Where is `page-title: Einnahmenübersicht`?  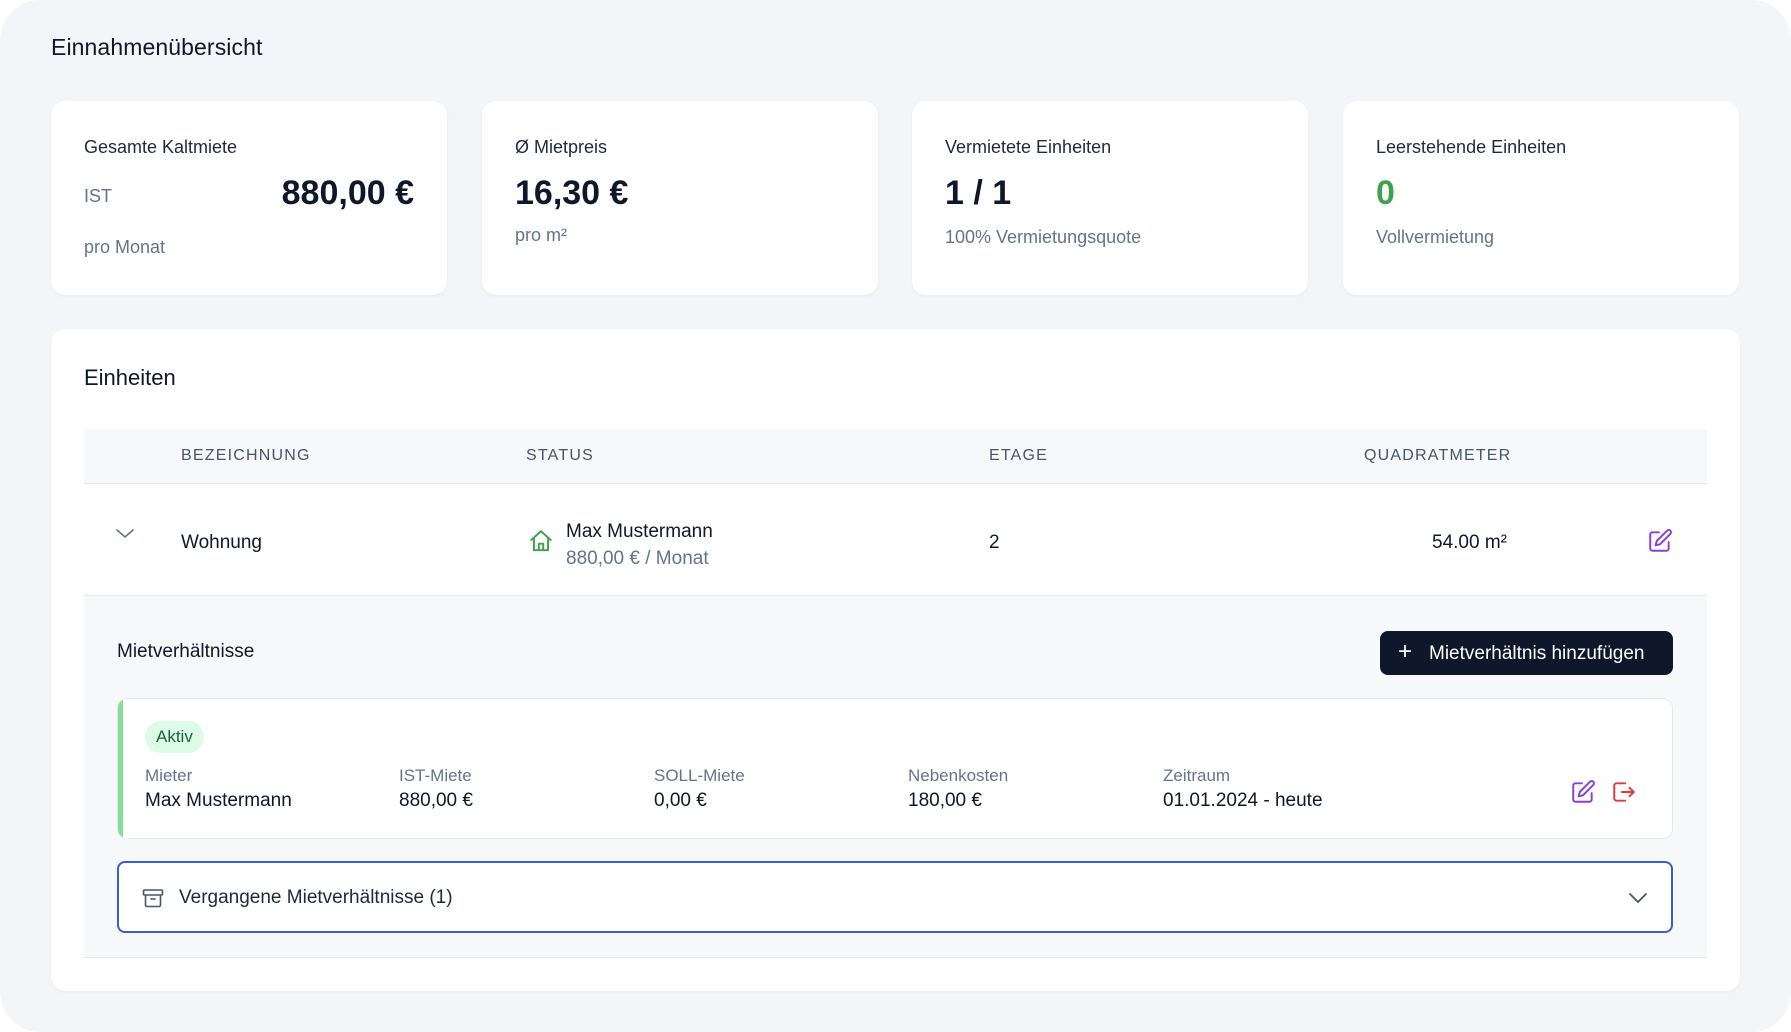 page-title: Einnahmenübersicht is located at coordinates (157, 47).